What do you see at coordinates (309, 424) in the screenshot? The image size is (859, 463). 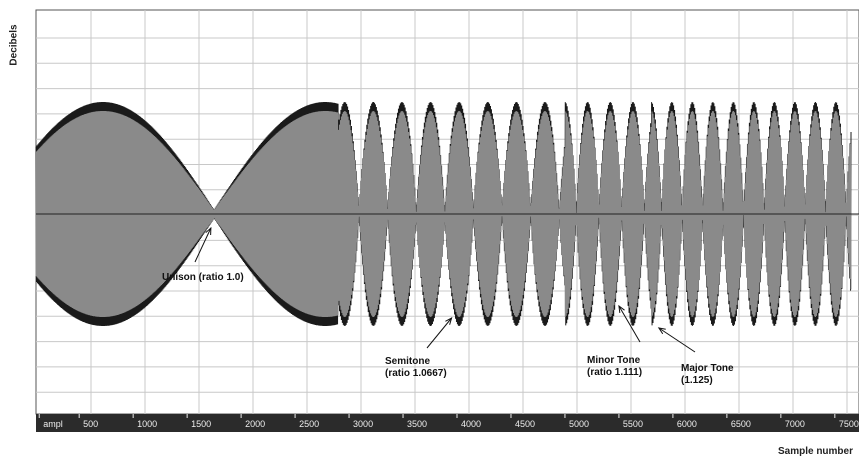 I see `x-tick-label: 2500` at bounding box center [309, 424].